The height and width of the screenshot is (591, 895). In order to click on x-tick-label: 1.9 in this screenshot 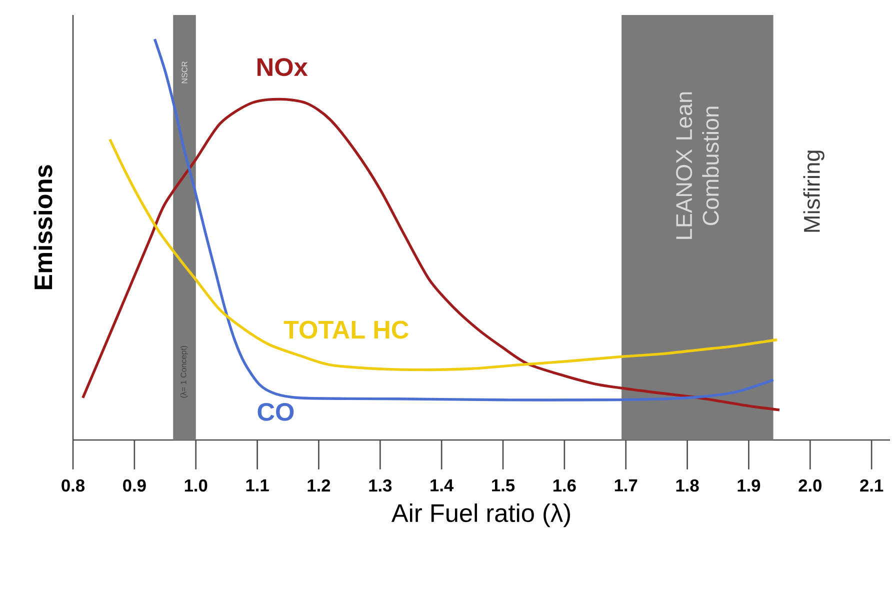, I will do `click(749, 485)`.